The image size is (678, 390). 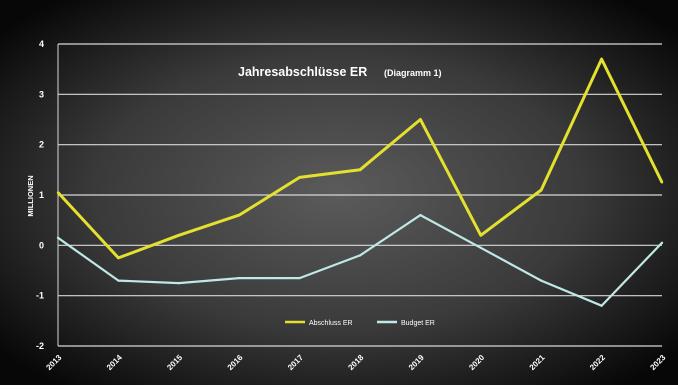 I want to click on y-tick-label: 1, so click(x=41, y=195).